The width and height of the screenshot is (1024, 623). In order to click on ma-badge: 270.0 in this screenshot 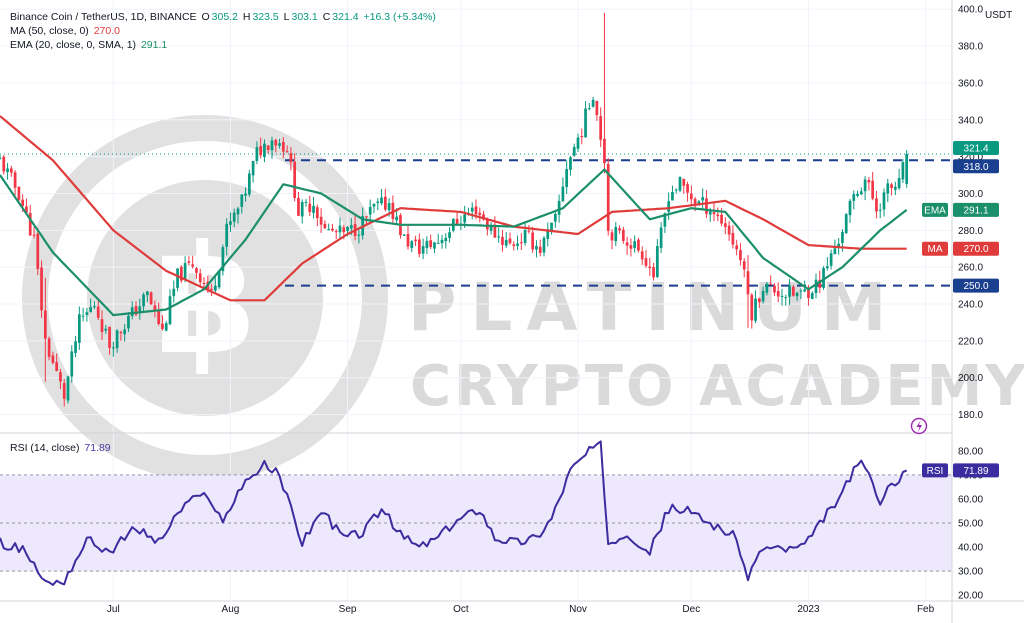, I will do `click(975, 249)`.